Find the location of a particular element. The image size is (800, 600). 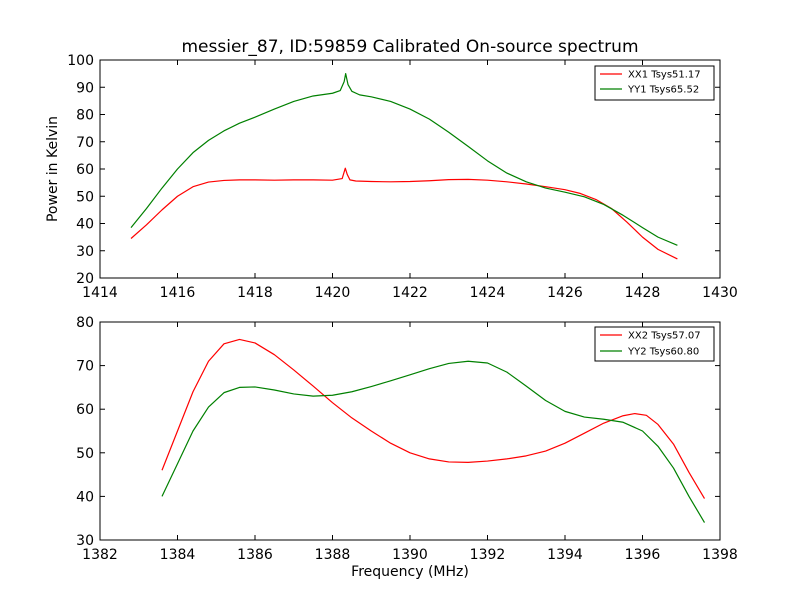

top-legend-box is located at coordinates (654, 83).